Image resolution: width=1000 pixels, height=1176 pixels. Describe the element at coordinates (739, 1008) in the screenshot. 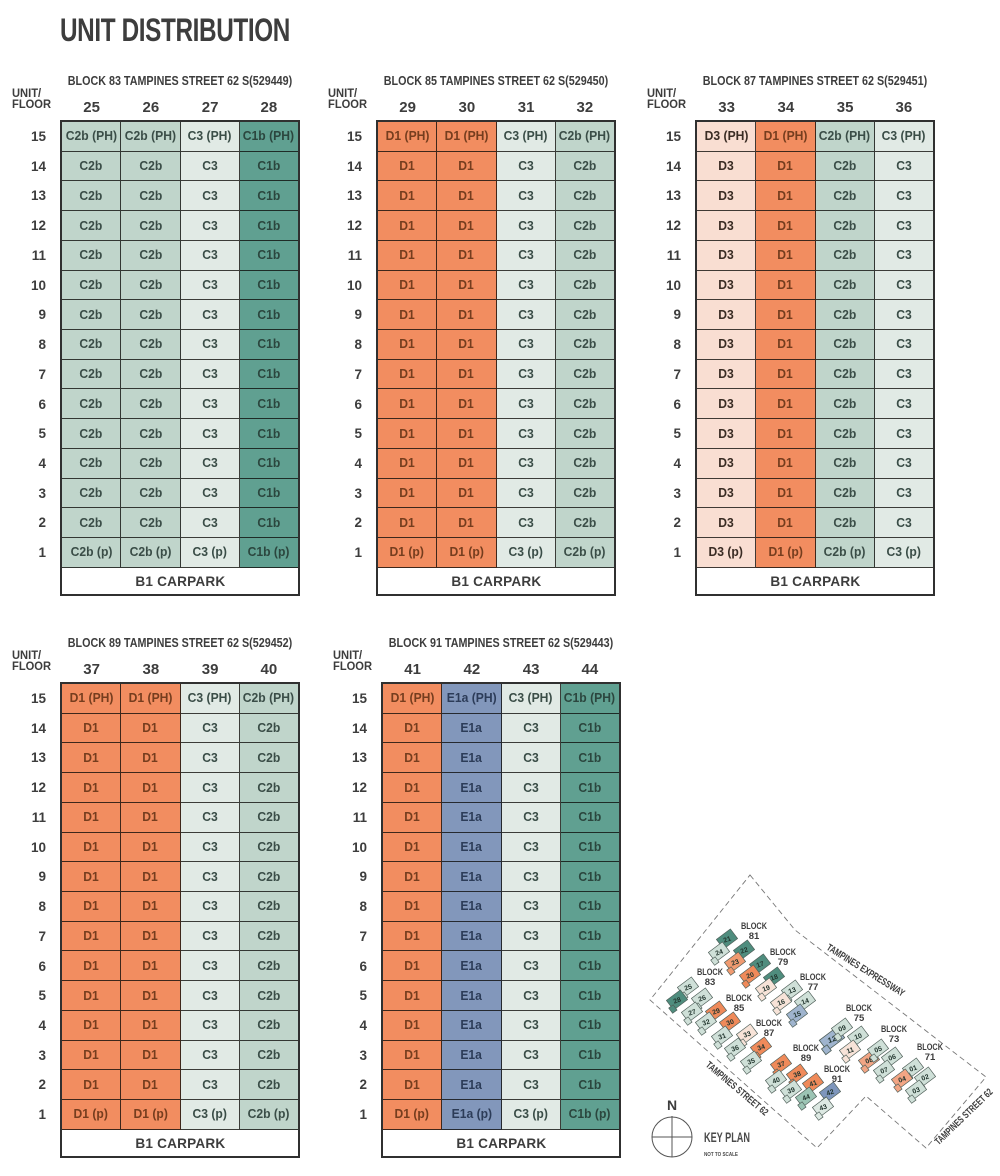

I see `svg-text: 85` at that location.